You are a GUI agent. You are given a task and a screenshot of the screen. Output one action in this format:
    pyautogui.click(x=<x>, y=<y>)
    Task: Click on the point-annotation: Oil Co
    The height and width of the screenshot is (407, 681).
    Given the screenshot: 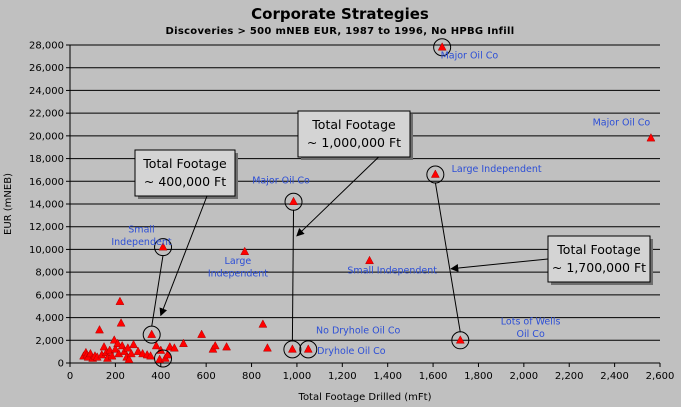 What is the action you would take?
    pyautogui.click(x=531, y=334)
    